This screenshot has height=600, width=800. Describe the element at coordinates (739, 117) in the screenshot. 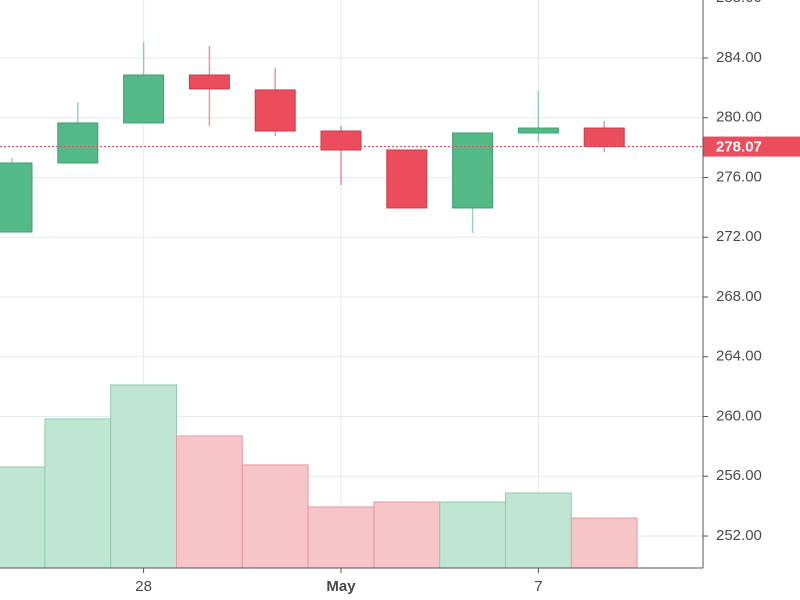

I see `y-tick-label: 280.00` at that location.